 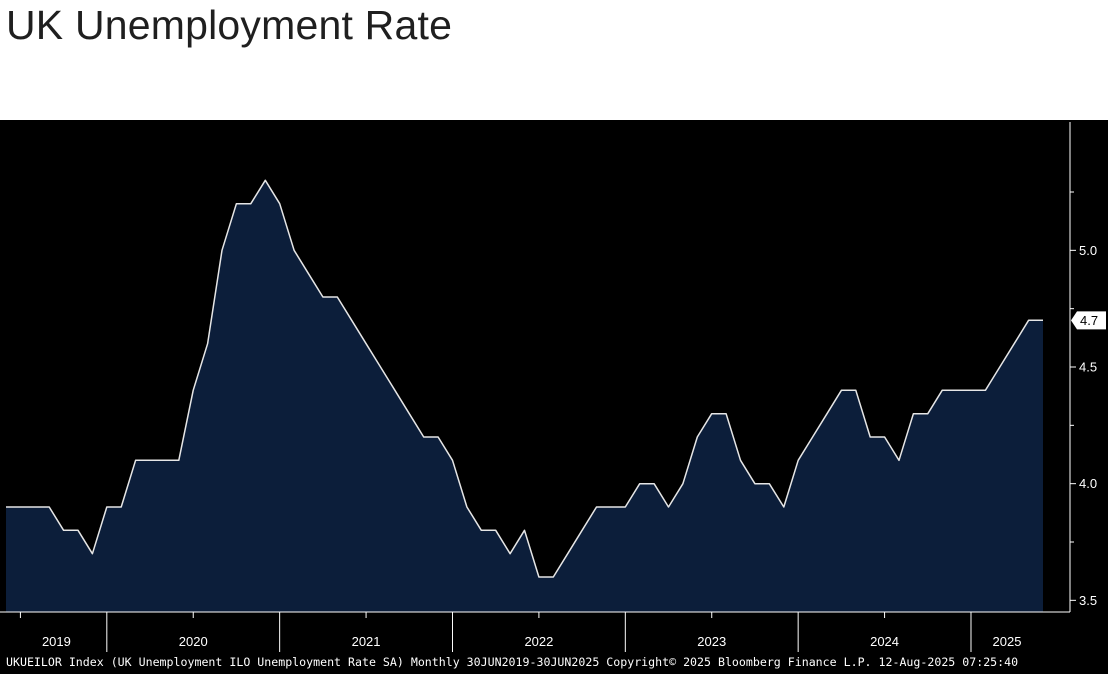 What do you see at coordinates (884, 641) in the screenshot?
I see `x-tick-label-2024: 2024` at bounding box center [884, 641].